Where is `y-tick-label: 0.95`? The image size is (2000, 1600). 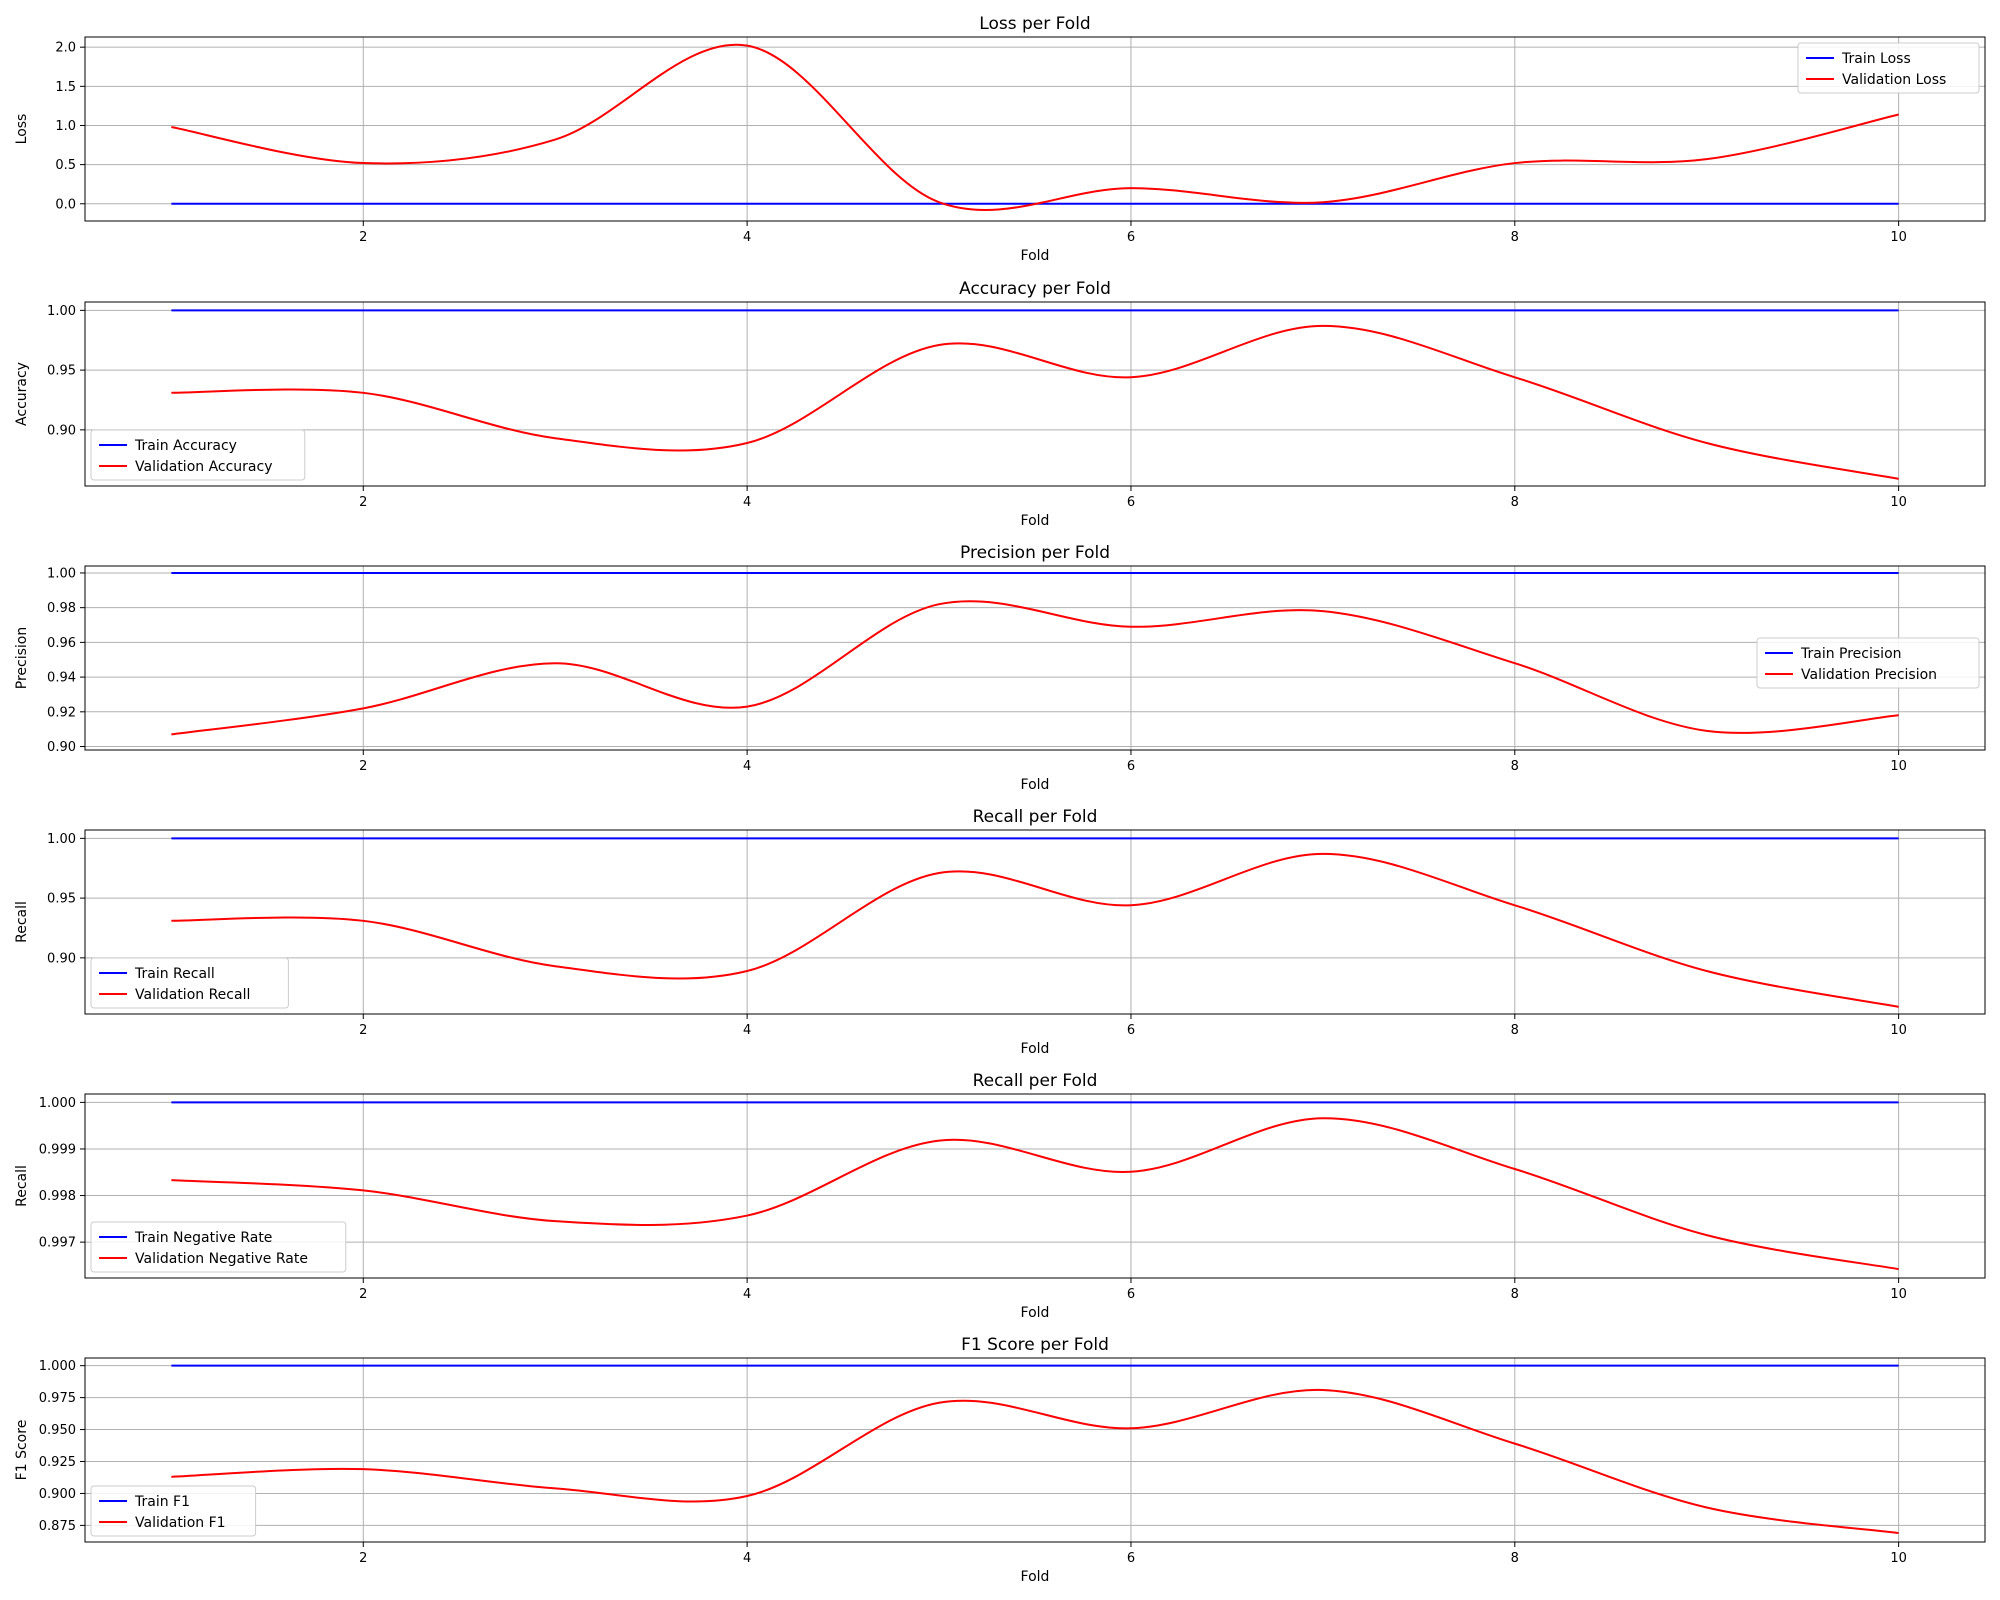 y-tick-label: 0.95 is located at coordinates (61, 899).